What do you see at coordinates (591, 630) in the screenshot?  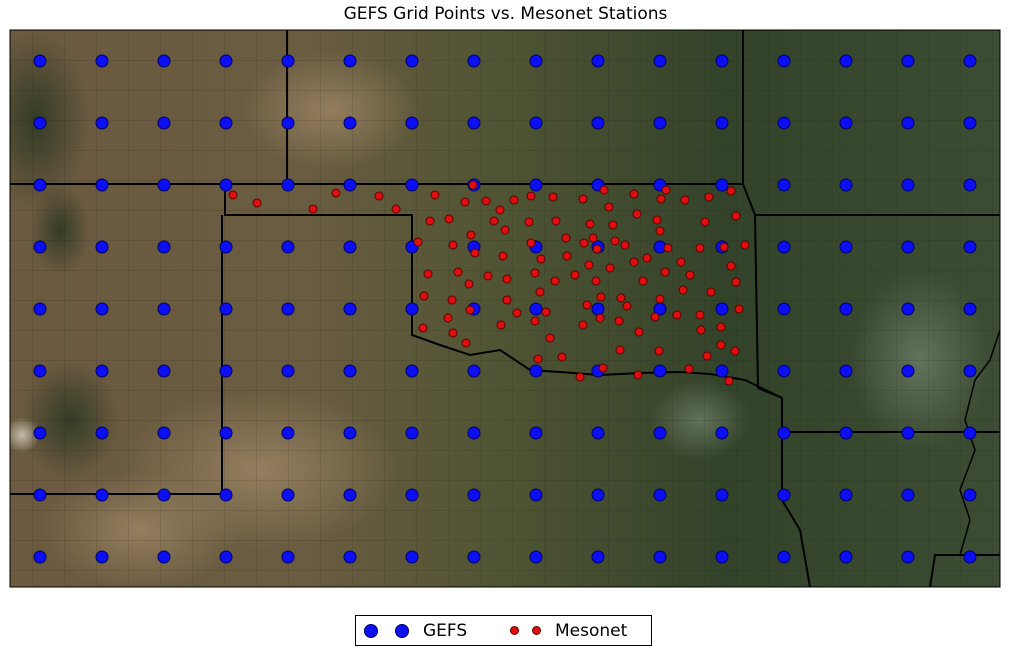 I see `legend-label-mesonet: Mesonet` at bounding box center [591, 630].